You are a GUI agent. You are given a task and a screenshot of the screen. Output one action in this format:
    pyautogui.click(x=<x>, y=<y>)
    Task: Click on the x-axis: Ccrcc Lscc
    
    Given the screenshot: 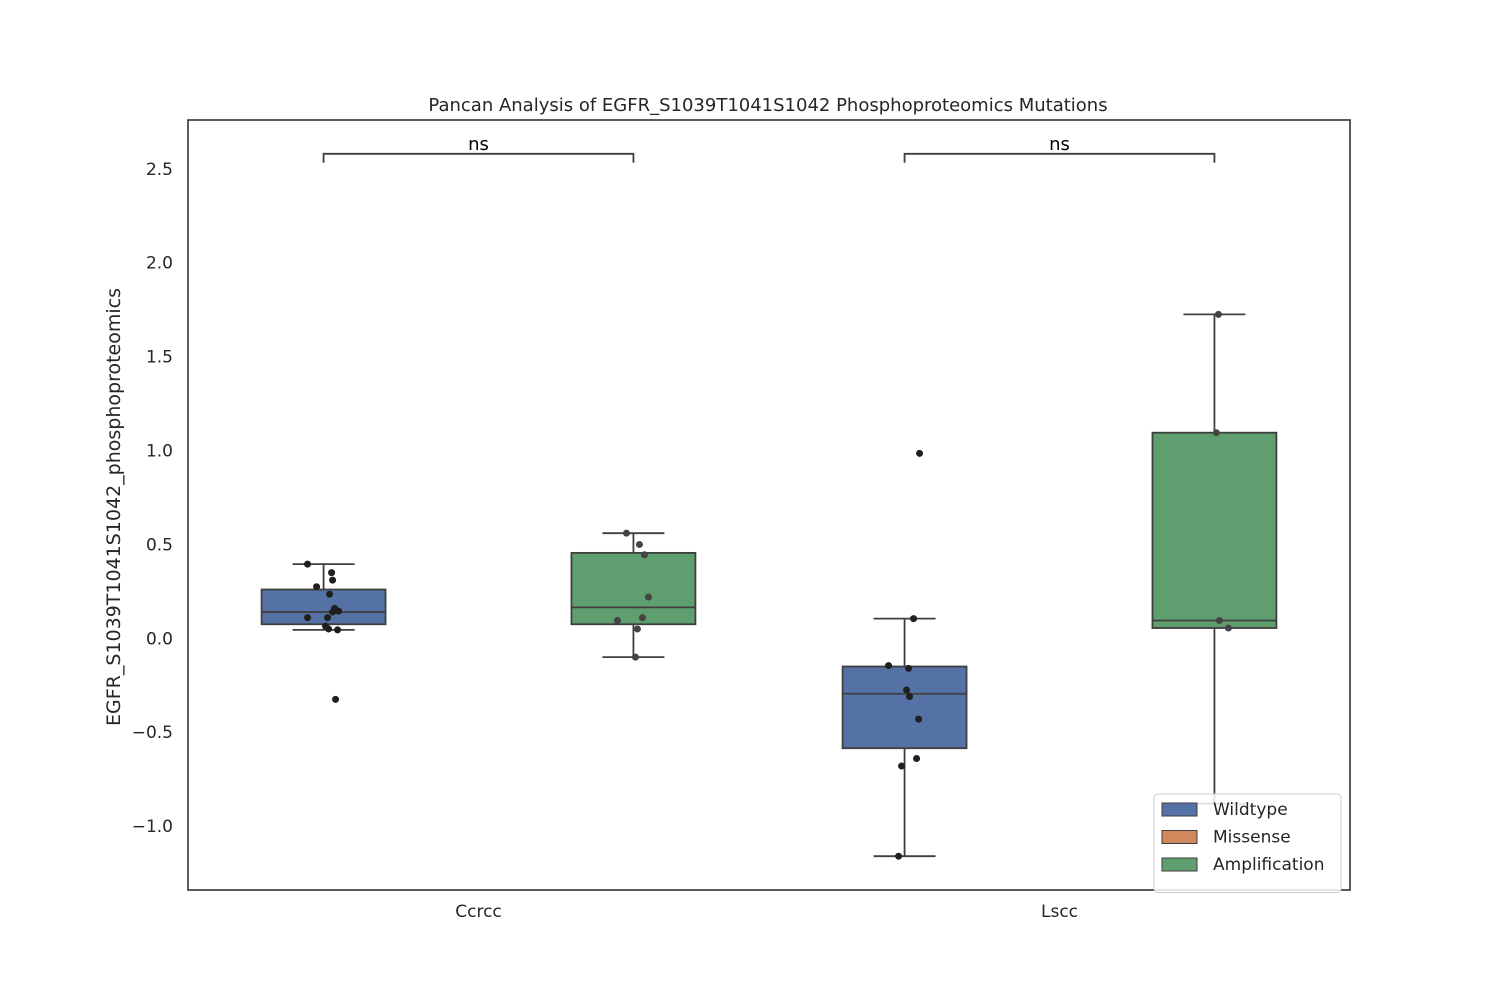 What is the action you would take?
    pyautogui.click(x=766, y=912)
    